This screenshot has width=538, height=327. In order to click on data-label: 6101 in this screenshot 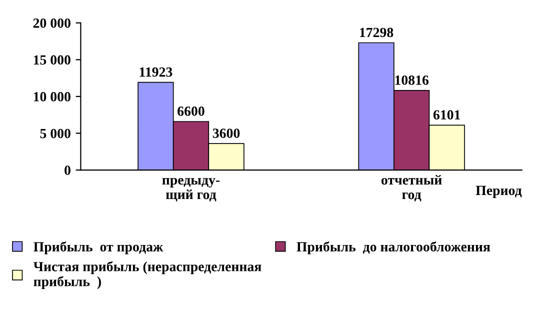, I will do `click(446, 115)`.